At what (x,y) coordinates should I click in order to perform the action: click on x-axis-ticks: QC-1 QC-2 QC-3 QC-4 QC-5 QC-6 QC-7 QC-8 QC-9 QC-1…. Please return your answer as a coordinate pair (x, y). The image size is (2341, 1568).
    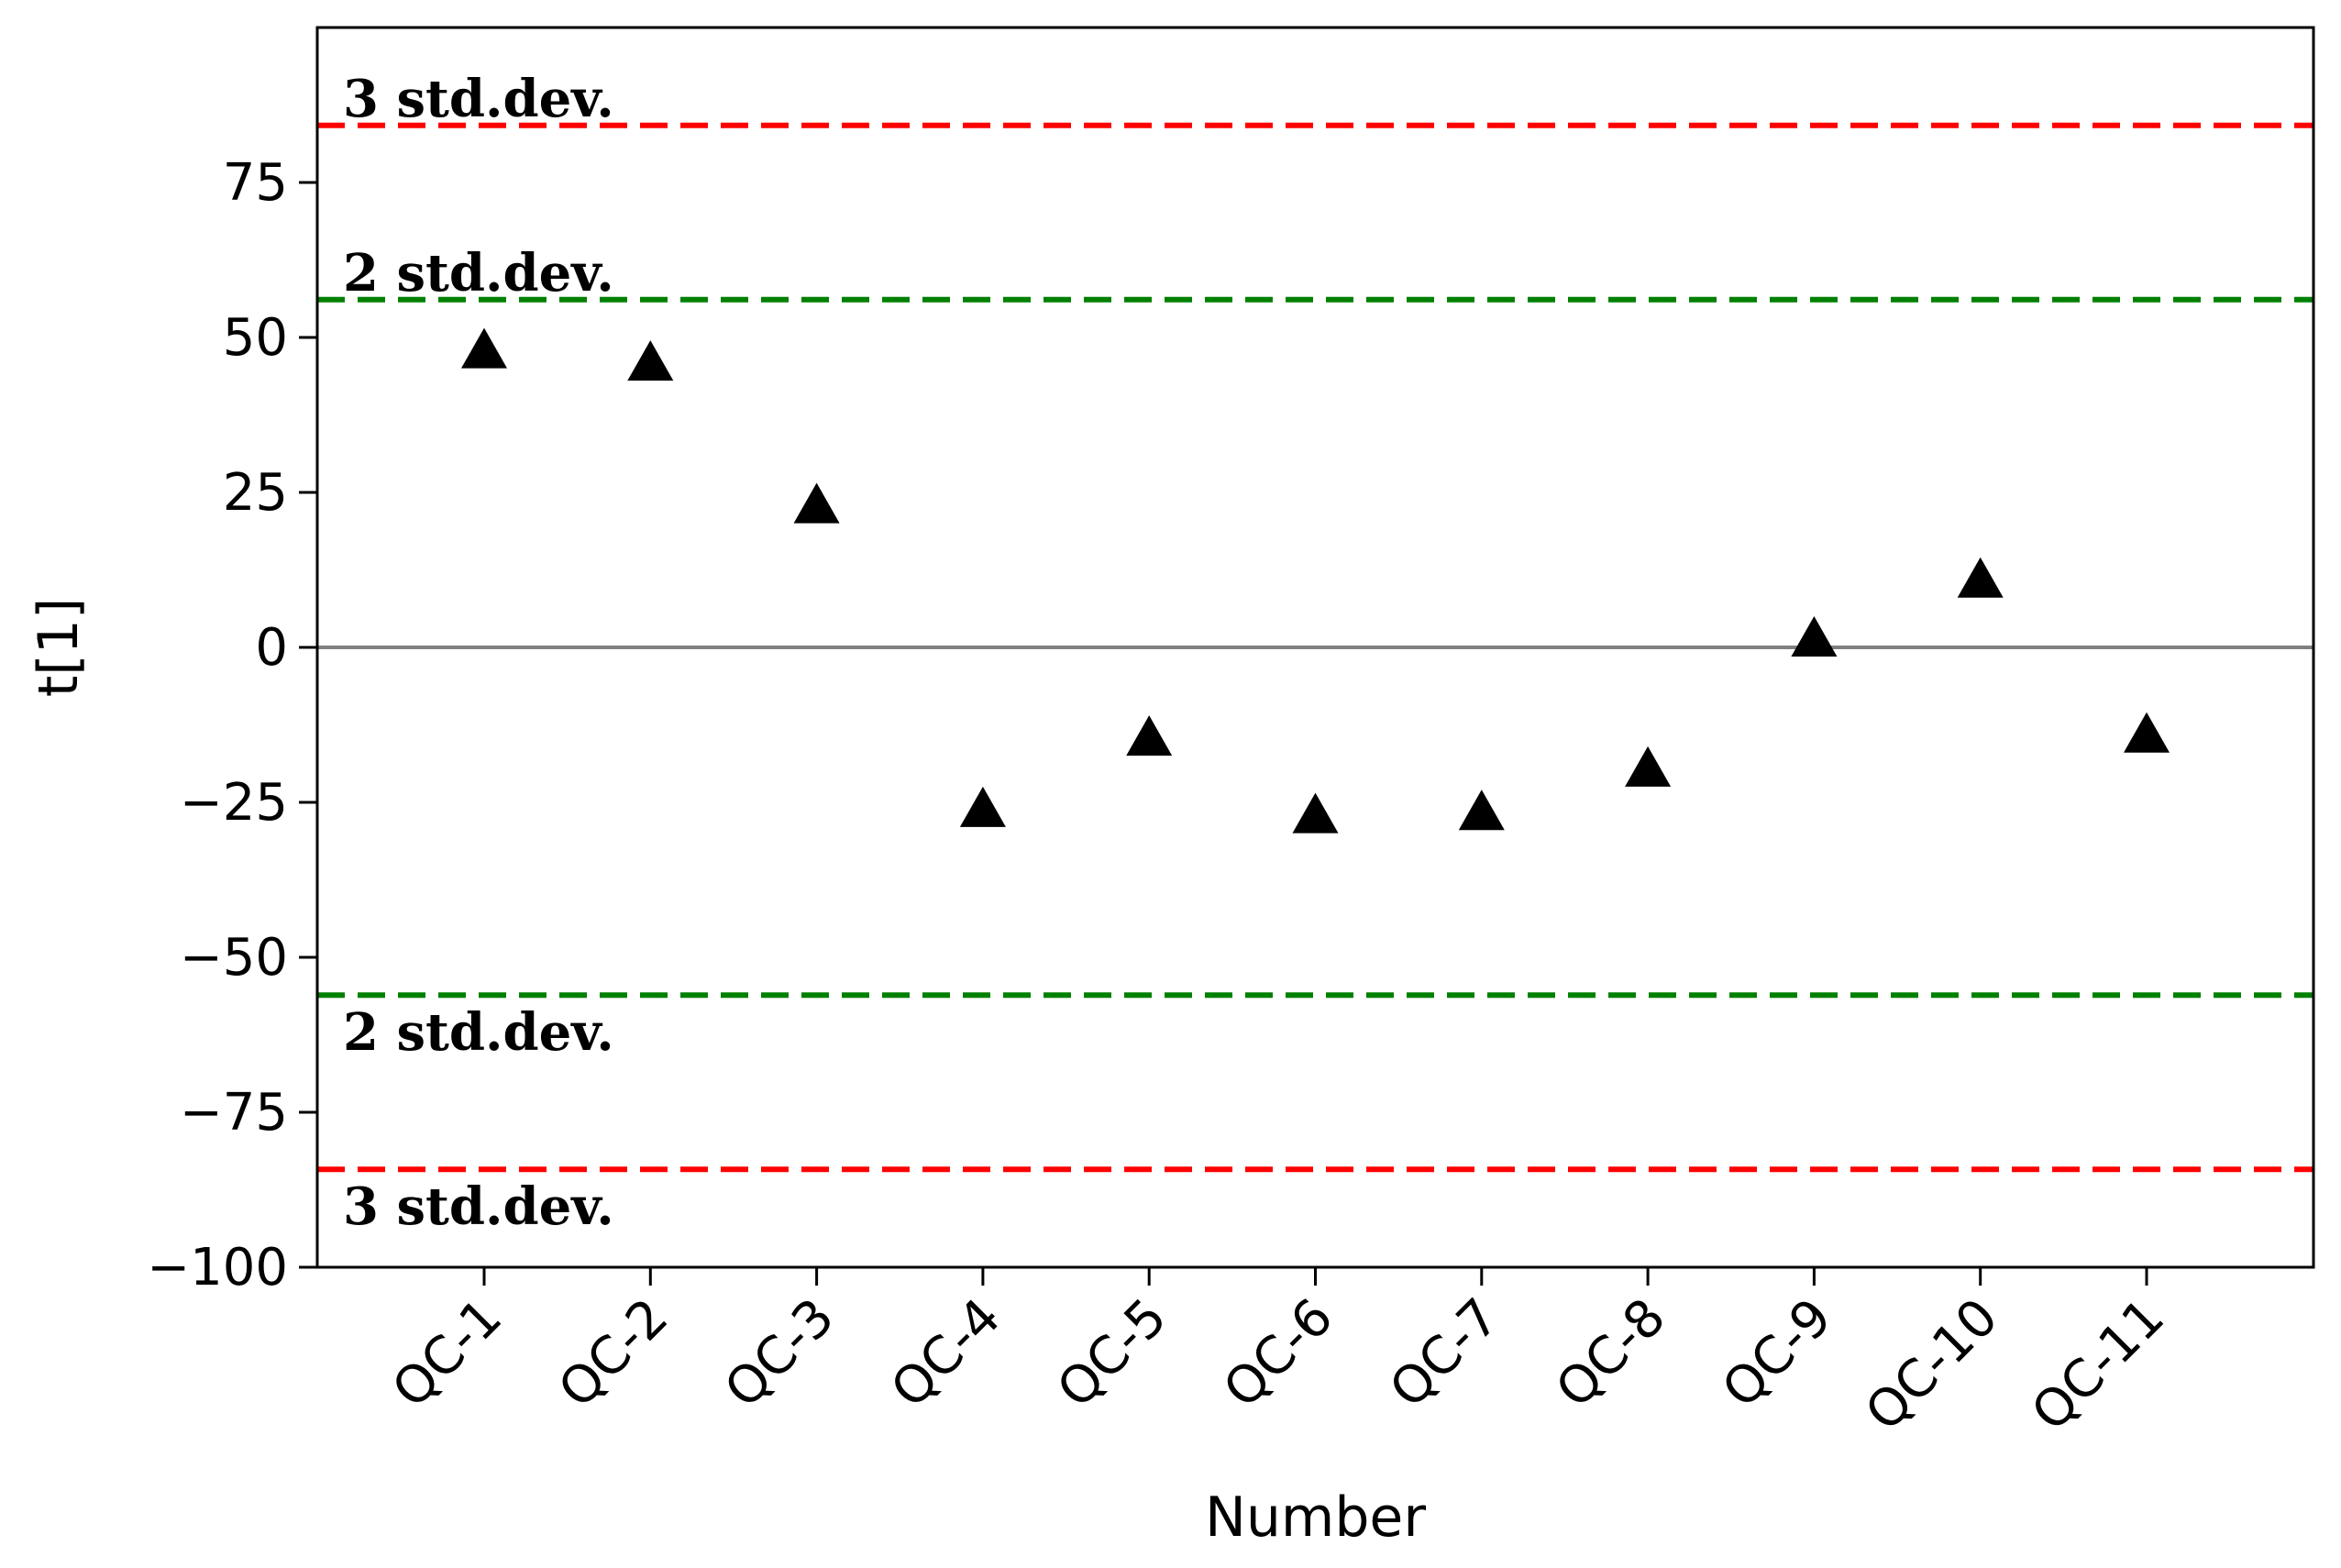
    Looking at the image, I should click on (1278, 1355).